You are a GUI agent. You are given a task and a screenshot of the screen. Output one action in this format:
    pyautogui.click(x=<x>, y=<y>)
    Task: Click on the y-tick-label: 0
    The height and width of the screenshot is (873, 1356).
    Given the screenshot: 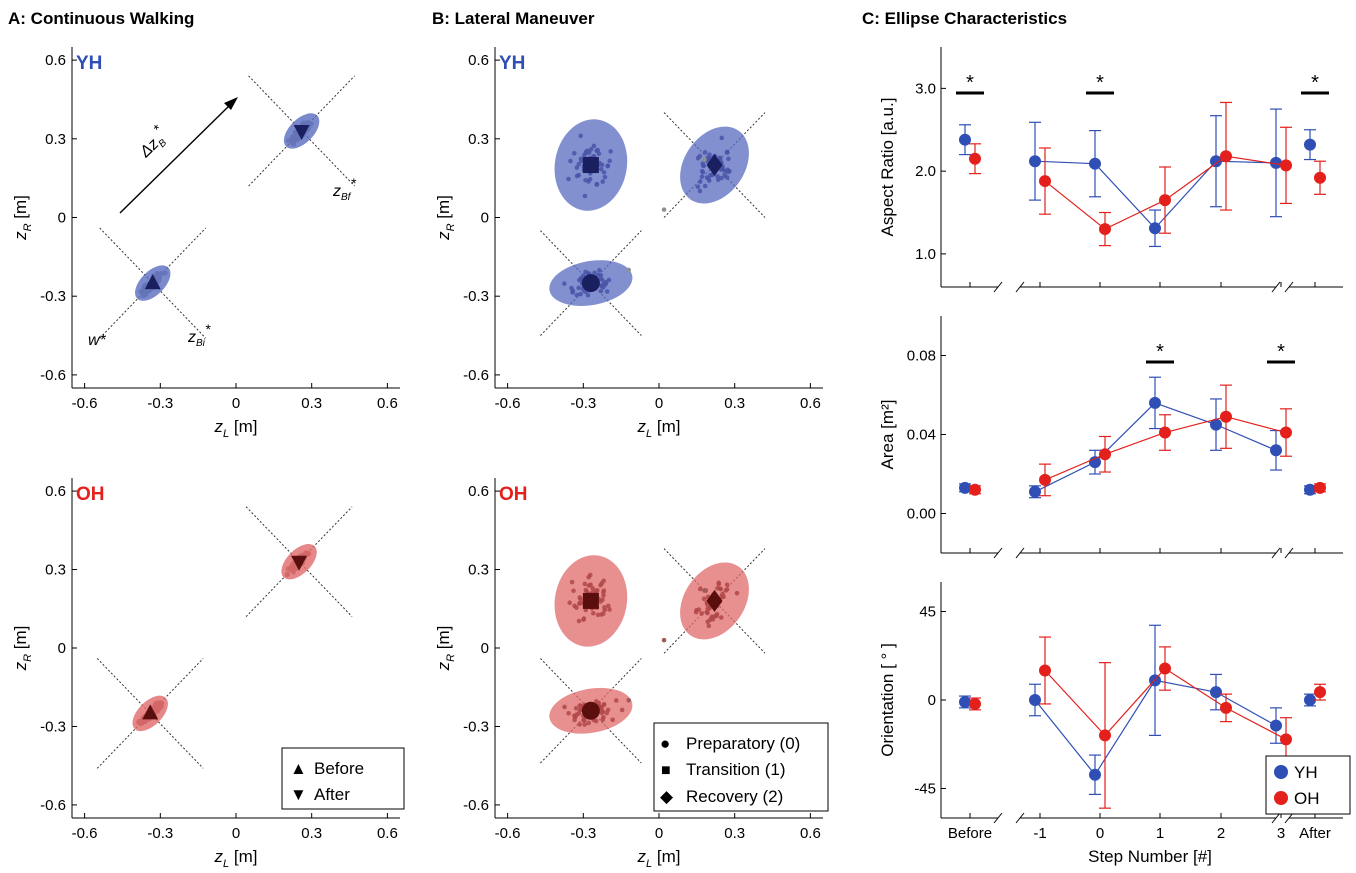 What is the action you would take?
    pyautogui.click(x=62, y=648)
    